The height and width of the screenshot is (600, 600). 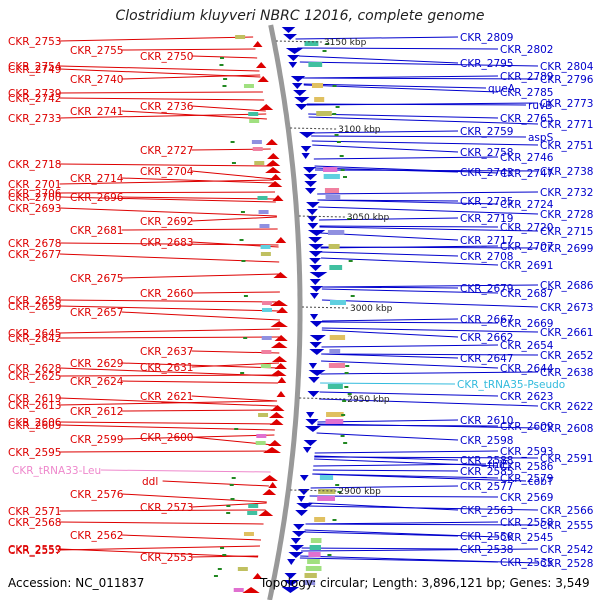 I want to click on right-gene-label: CKR_2804, so click(x=567, y=67).